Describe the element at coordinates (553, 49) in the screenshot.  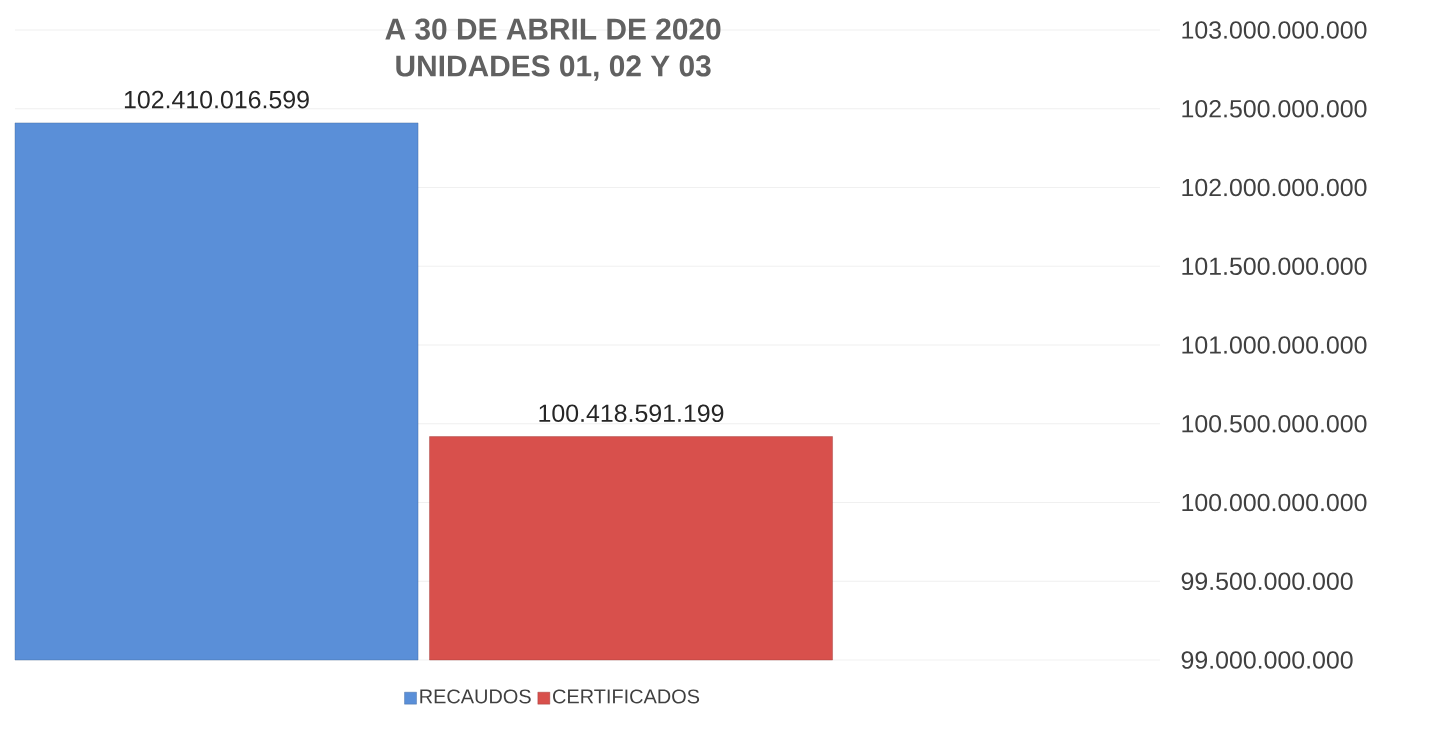
I see `chart-title: A 30 DE ABRIL DE 2020 UNIDADES 01, 02 Y 03` at that location.